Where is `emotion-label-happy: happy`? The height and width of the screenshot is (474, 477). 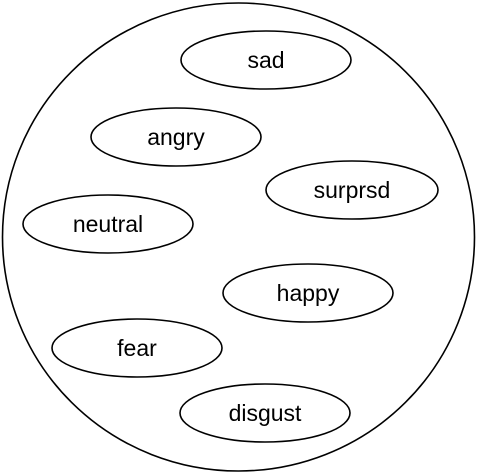
emotion-label-happy: happy is located at coordinates (308, 293).